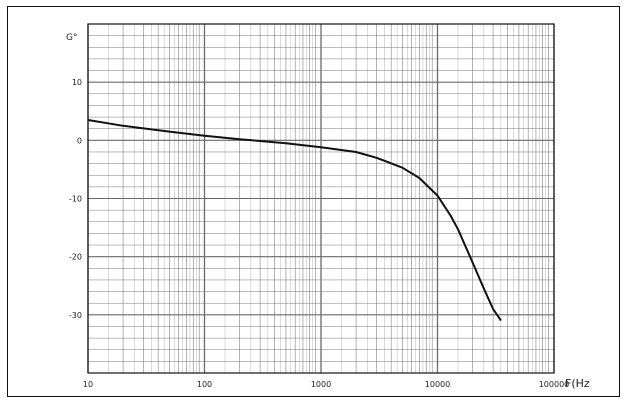 The height and width of the screenshot is (403, 628). Describe the element at coordinates (77, 82) in the screenshot. I see `y-tick-label: 10` at that location.